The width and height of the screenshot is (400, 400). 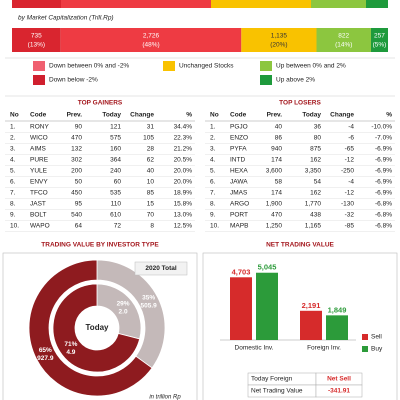 I want to click on cell: 1,900, so click(x=274, y=204).